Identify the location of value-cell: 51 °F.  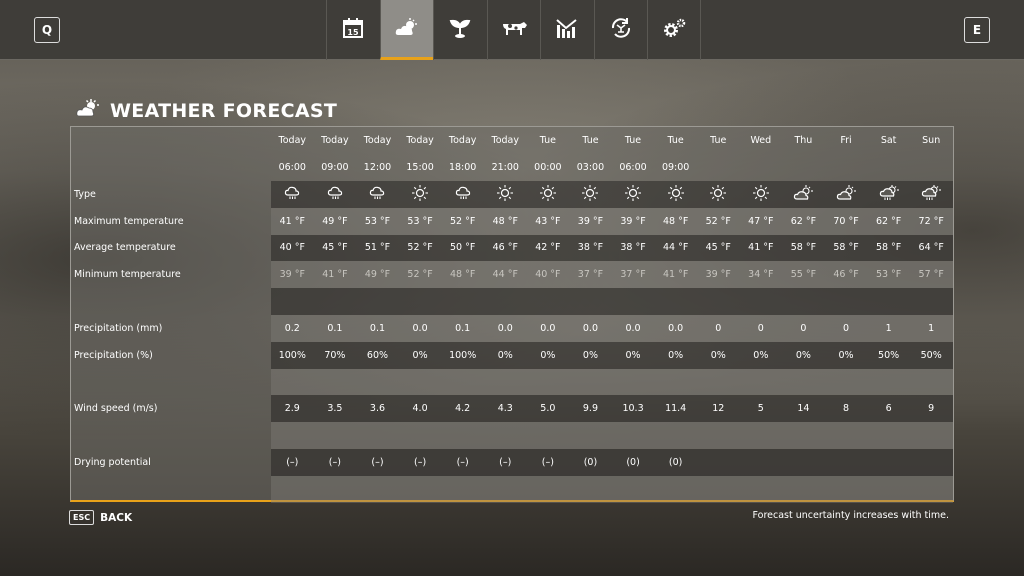
(377, 248).